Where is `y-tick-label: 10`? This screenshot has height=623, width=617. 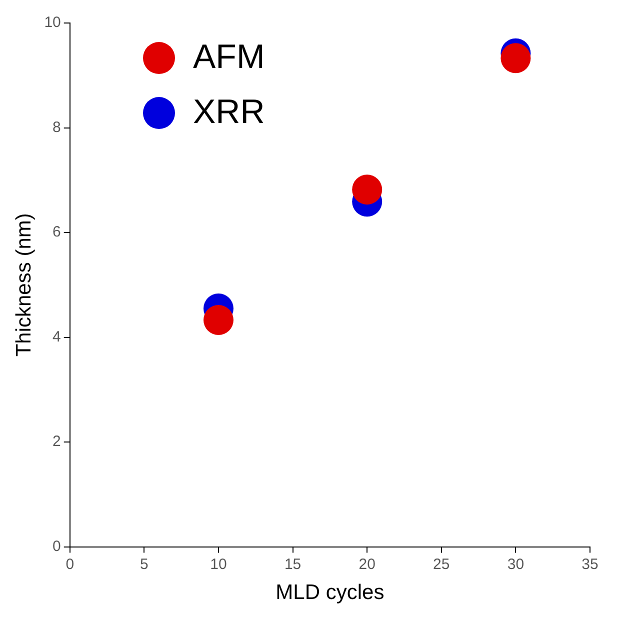
y-tick-label: 10 is located at coordinates (52, 23).